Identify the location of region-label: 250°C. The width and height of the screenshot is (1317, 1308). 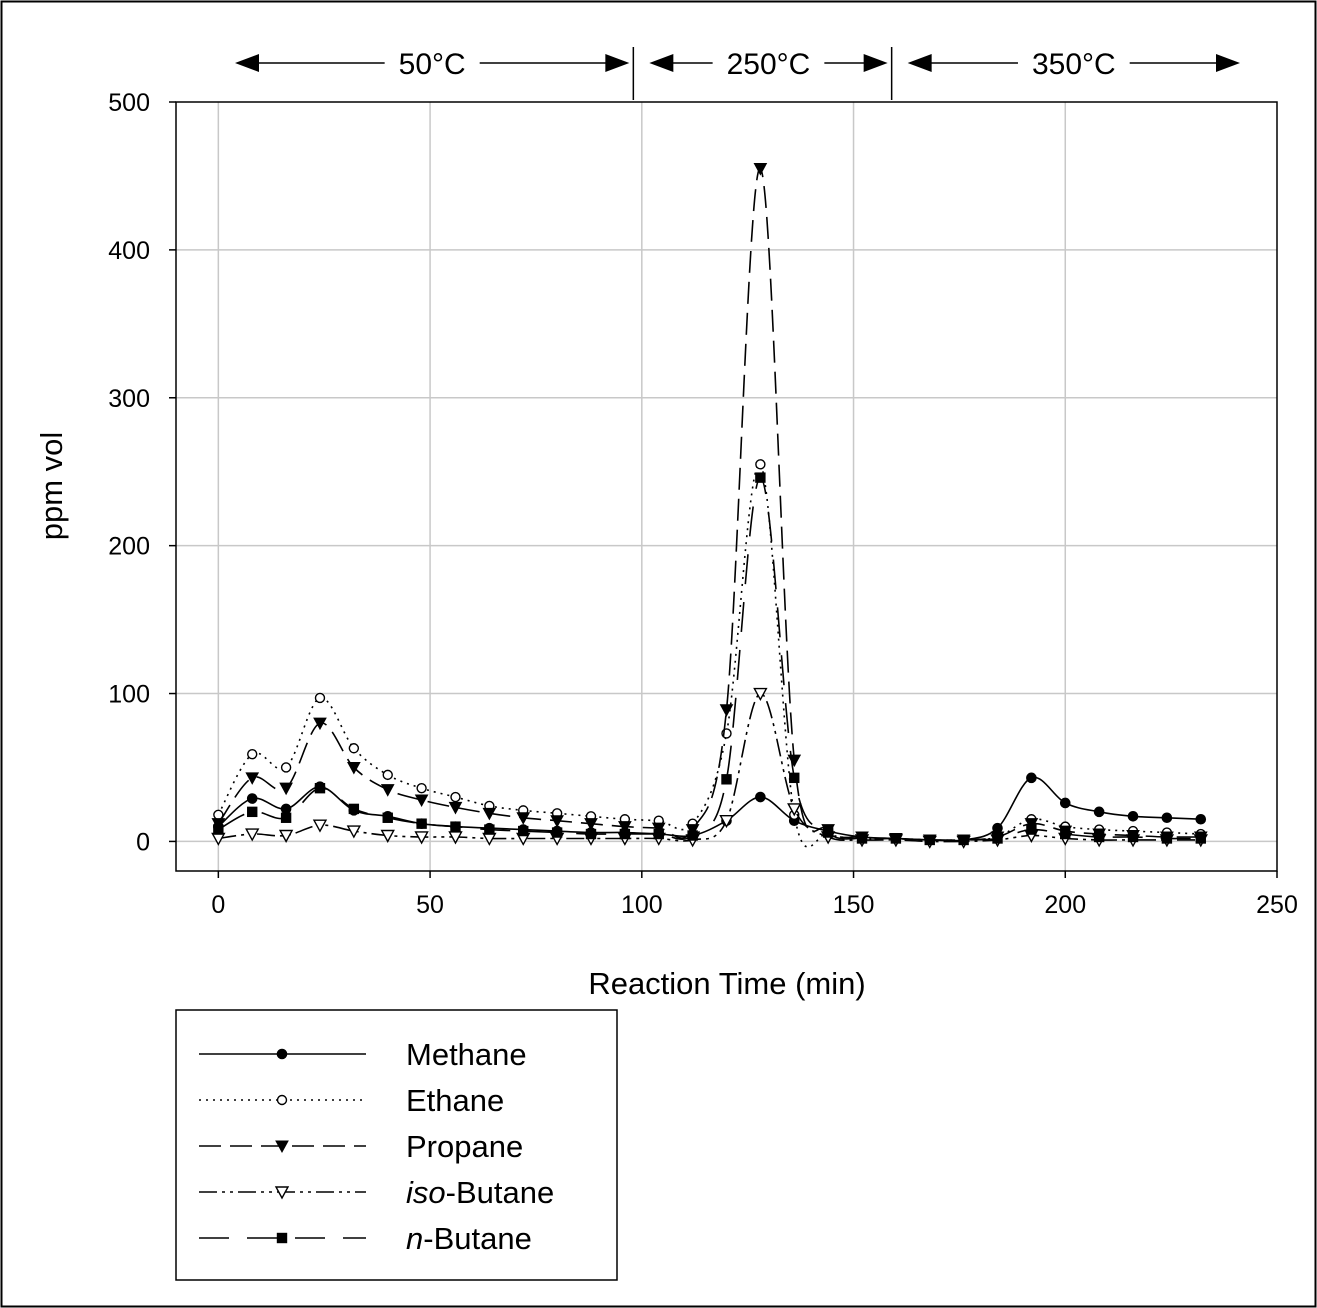
(769, 64).